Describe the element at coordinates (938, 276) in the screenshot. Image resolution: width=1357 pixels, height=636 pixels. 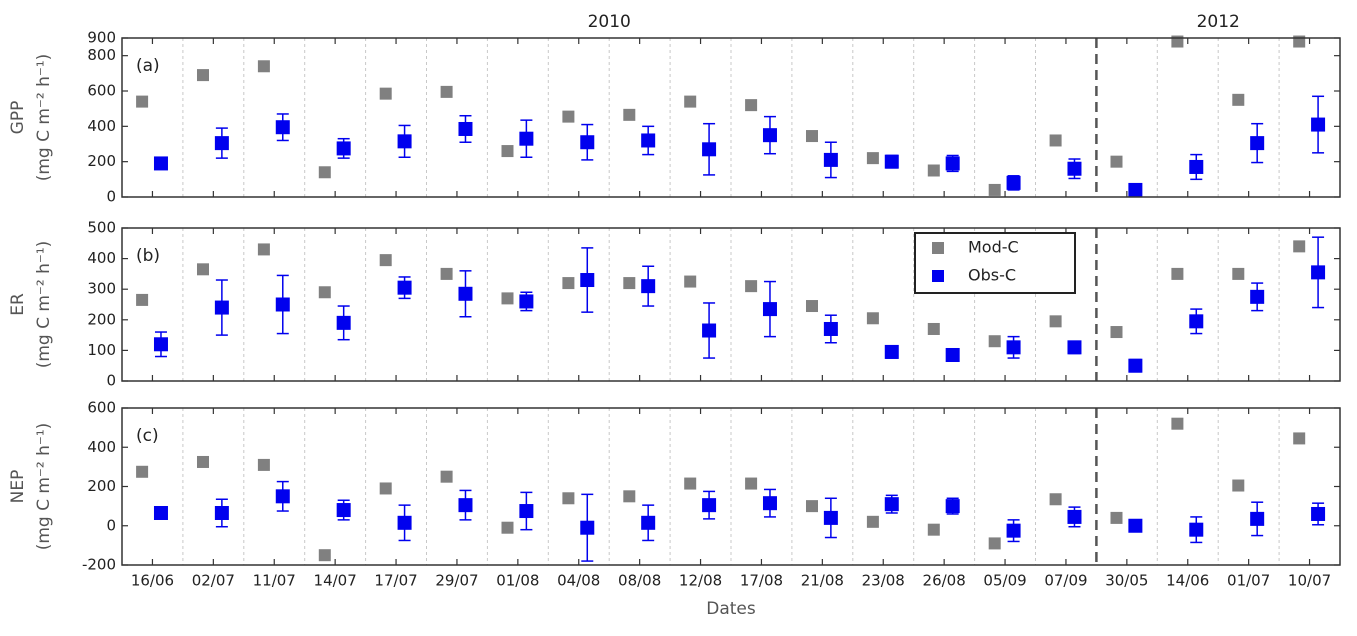
I see `legend-swatch` at that location.